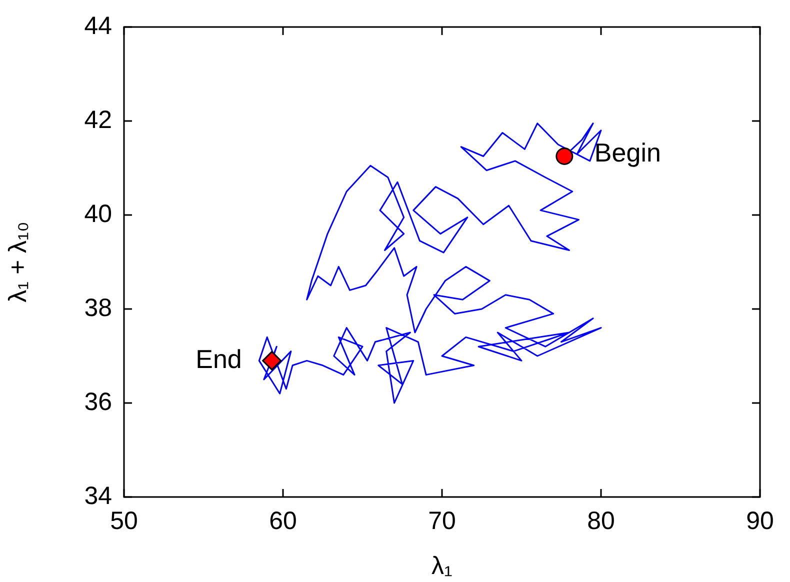 This screenshot has width=790, height=582. I want to click on x-tick-label: 90, so click(760, 520).